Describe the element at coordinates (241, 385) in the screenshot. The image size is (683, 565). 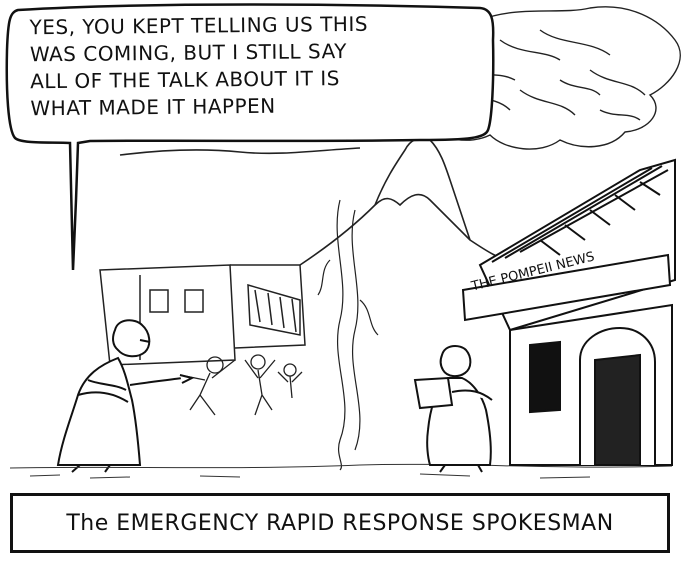
I see `fleeing-people` at that location.